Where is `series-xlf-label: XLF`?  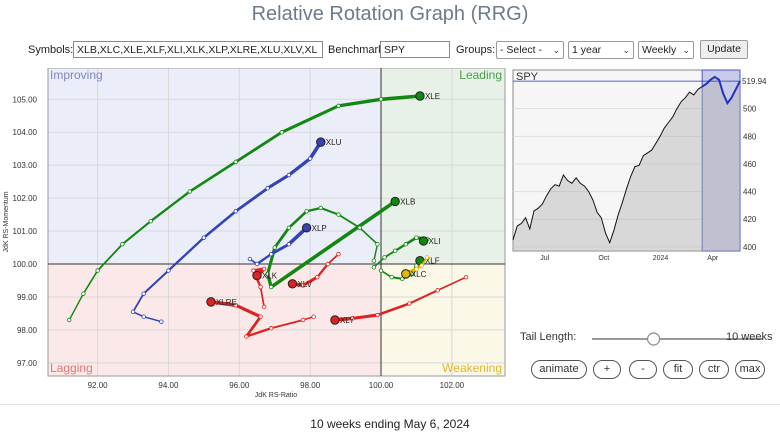
series-xlf-label: XLF is located at coordinates (432, 261).